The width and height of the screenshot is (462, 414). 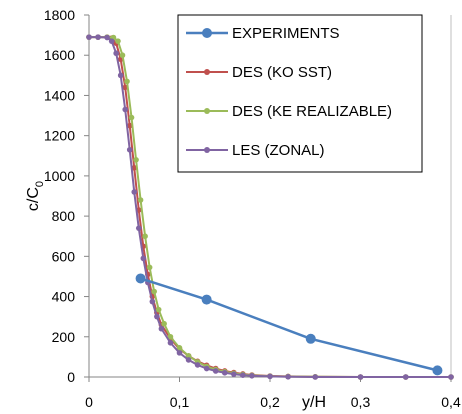 I want to click on legend-label: DES (KE REALIZABLE), so click(x=312, y=111).